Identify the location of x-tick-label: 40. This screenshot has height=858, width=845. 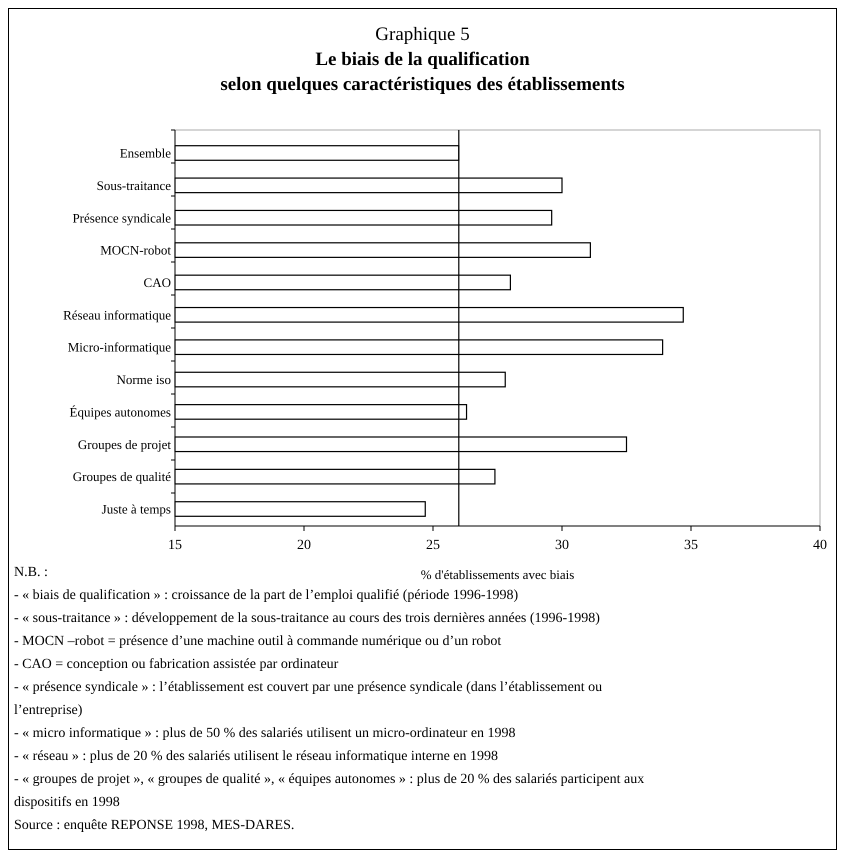
(820, 545).